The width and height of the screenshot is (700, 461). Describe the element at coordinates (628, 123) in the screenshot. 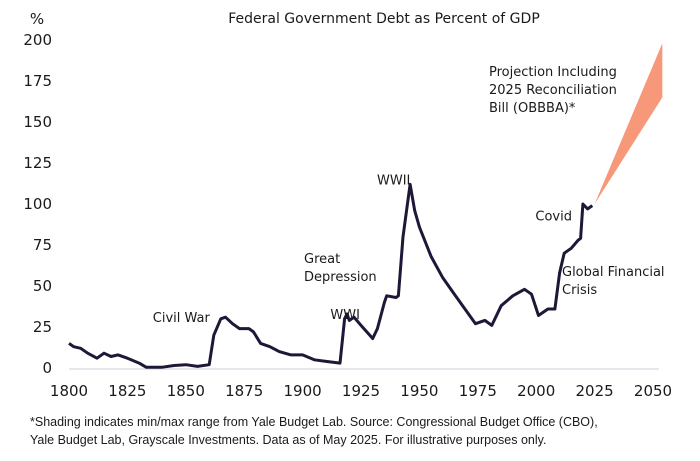

I see `projection-band` at that location.